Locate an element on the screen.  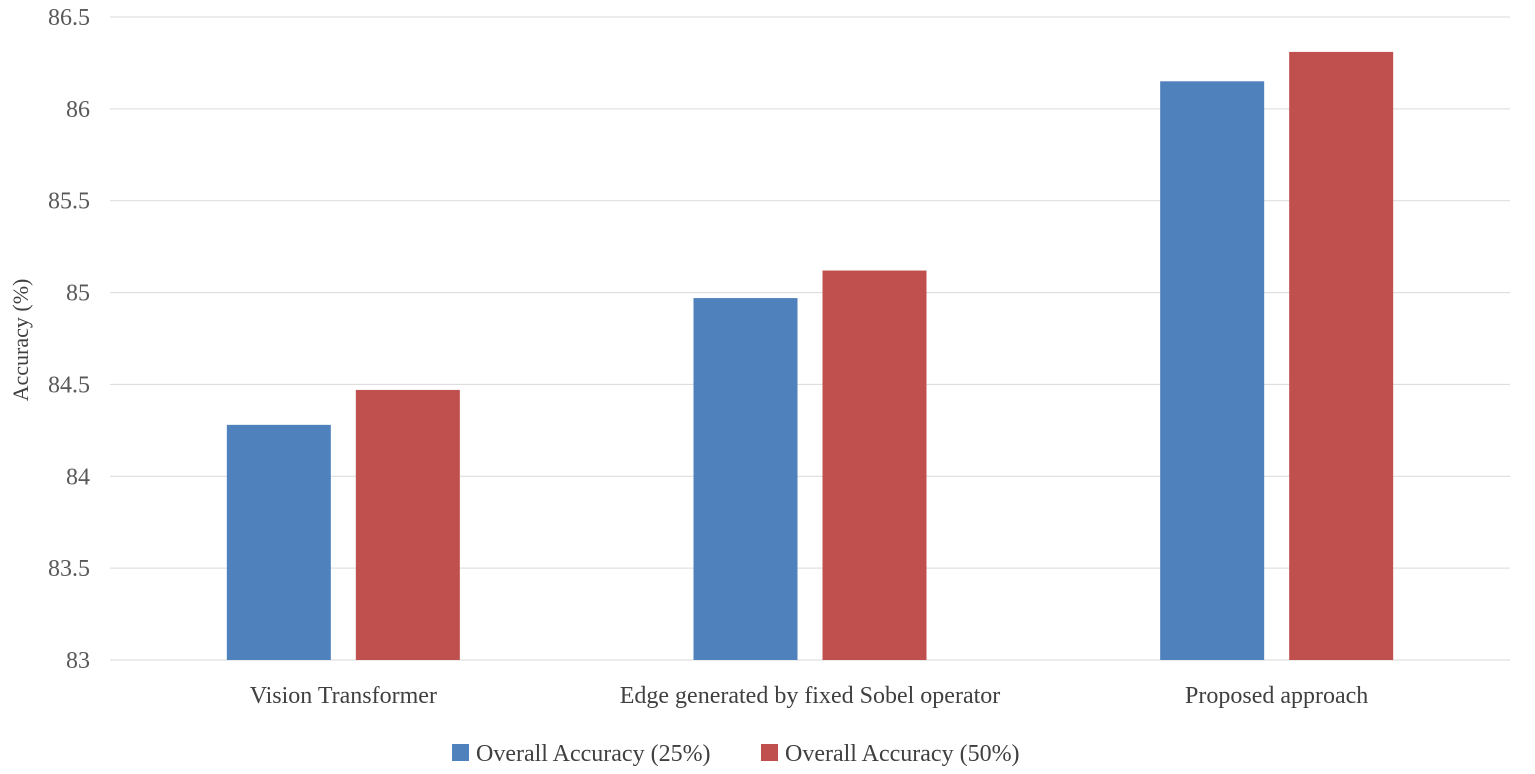
y-tick-label: 85 is located at coordinates (78, 294).